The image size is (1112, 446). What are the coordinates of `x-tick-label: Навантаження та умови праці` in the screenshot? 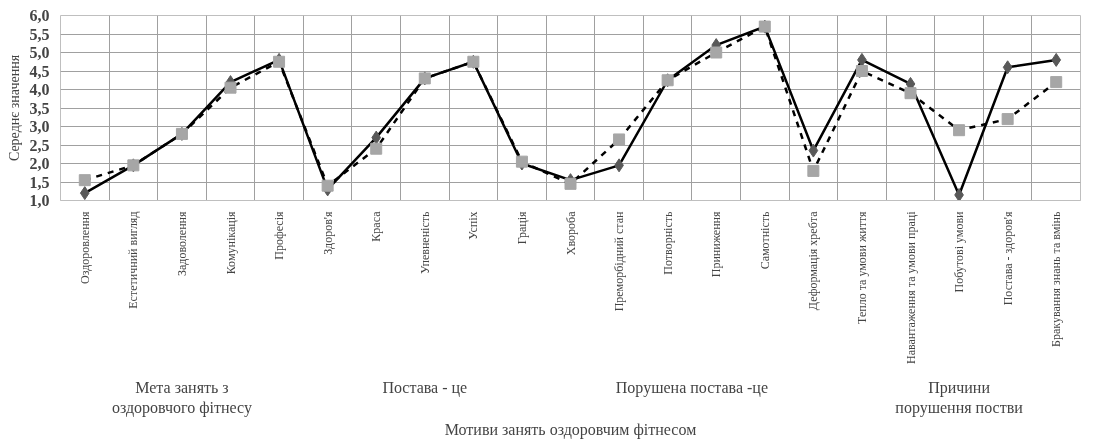 It's located at (910, 287).